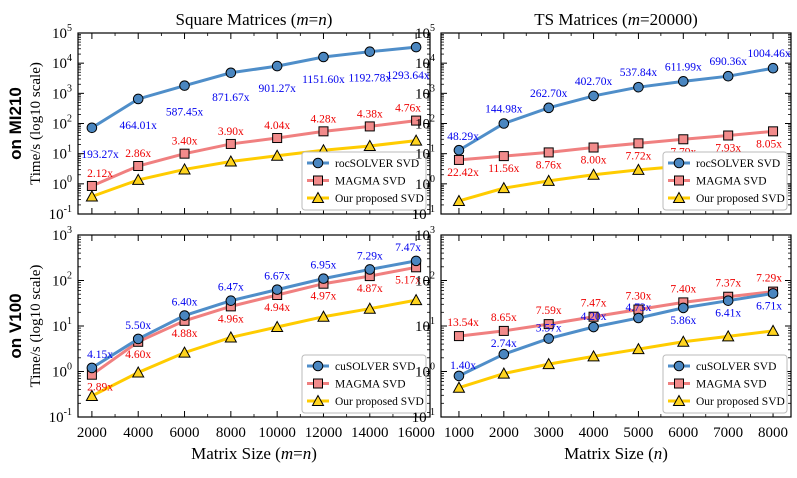  I want to click on speedup-label: 8.05x, so click(769, 144).